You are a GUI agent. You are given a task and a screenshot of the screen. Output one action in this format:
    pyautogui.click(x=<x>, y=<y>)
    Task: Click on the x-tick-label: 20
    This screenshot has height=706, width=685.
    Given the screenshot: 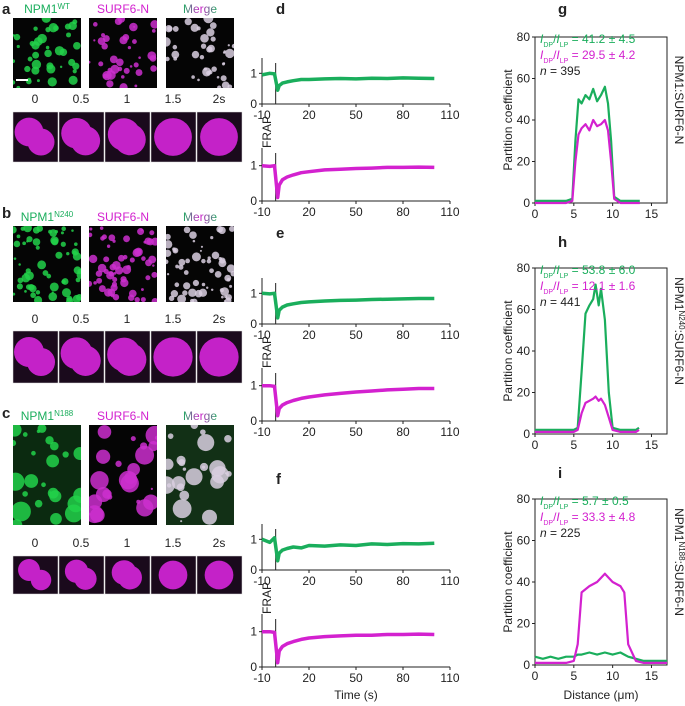 What is the action you would take?
    pyautogui.click(x=309, y=678)
    